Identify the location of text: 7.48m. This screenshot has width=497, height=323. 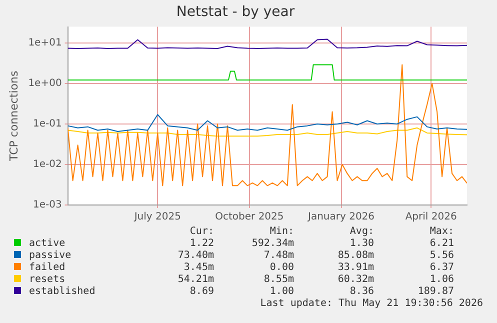
(278, 256).